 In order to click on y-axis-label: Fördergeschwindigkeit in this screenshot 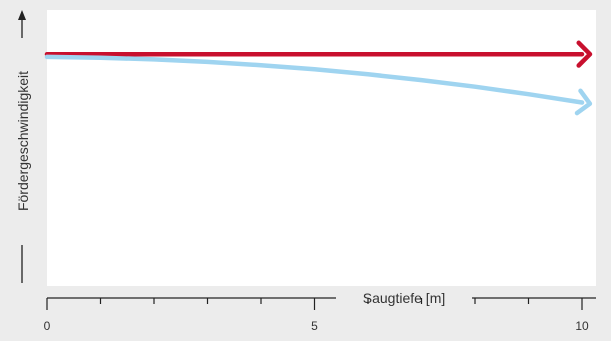, I will do `click(23, 141)`.